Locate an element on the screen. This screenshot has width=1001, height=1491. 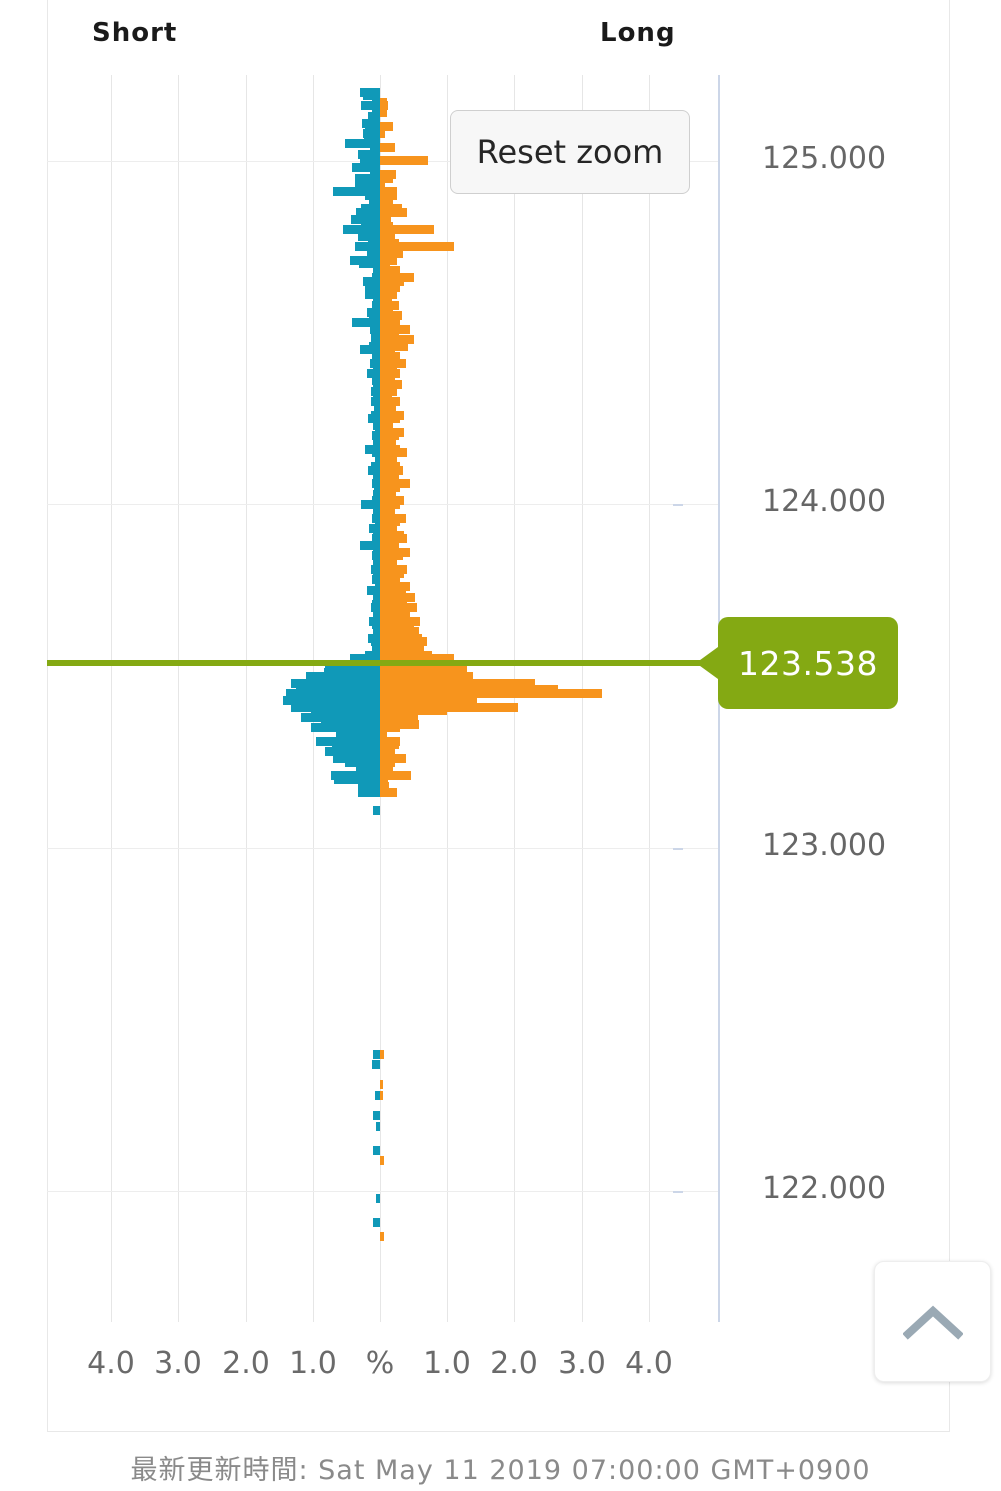
scroll-to-top-button is located at coordinates (932, 1321).